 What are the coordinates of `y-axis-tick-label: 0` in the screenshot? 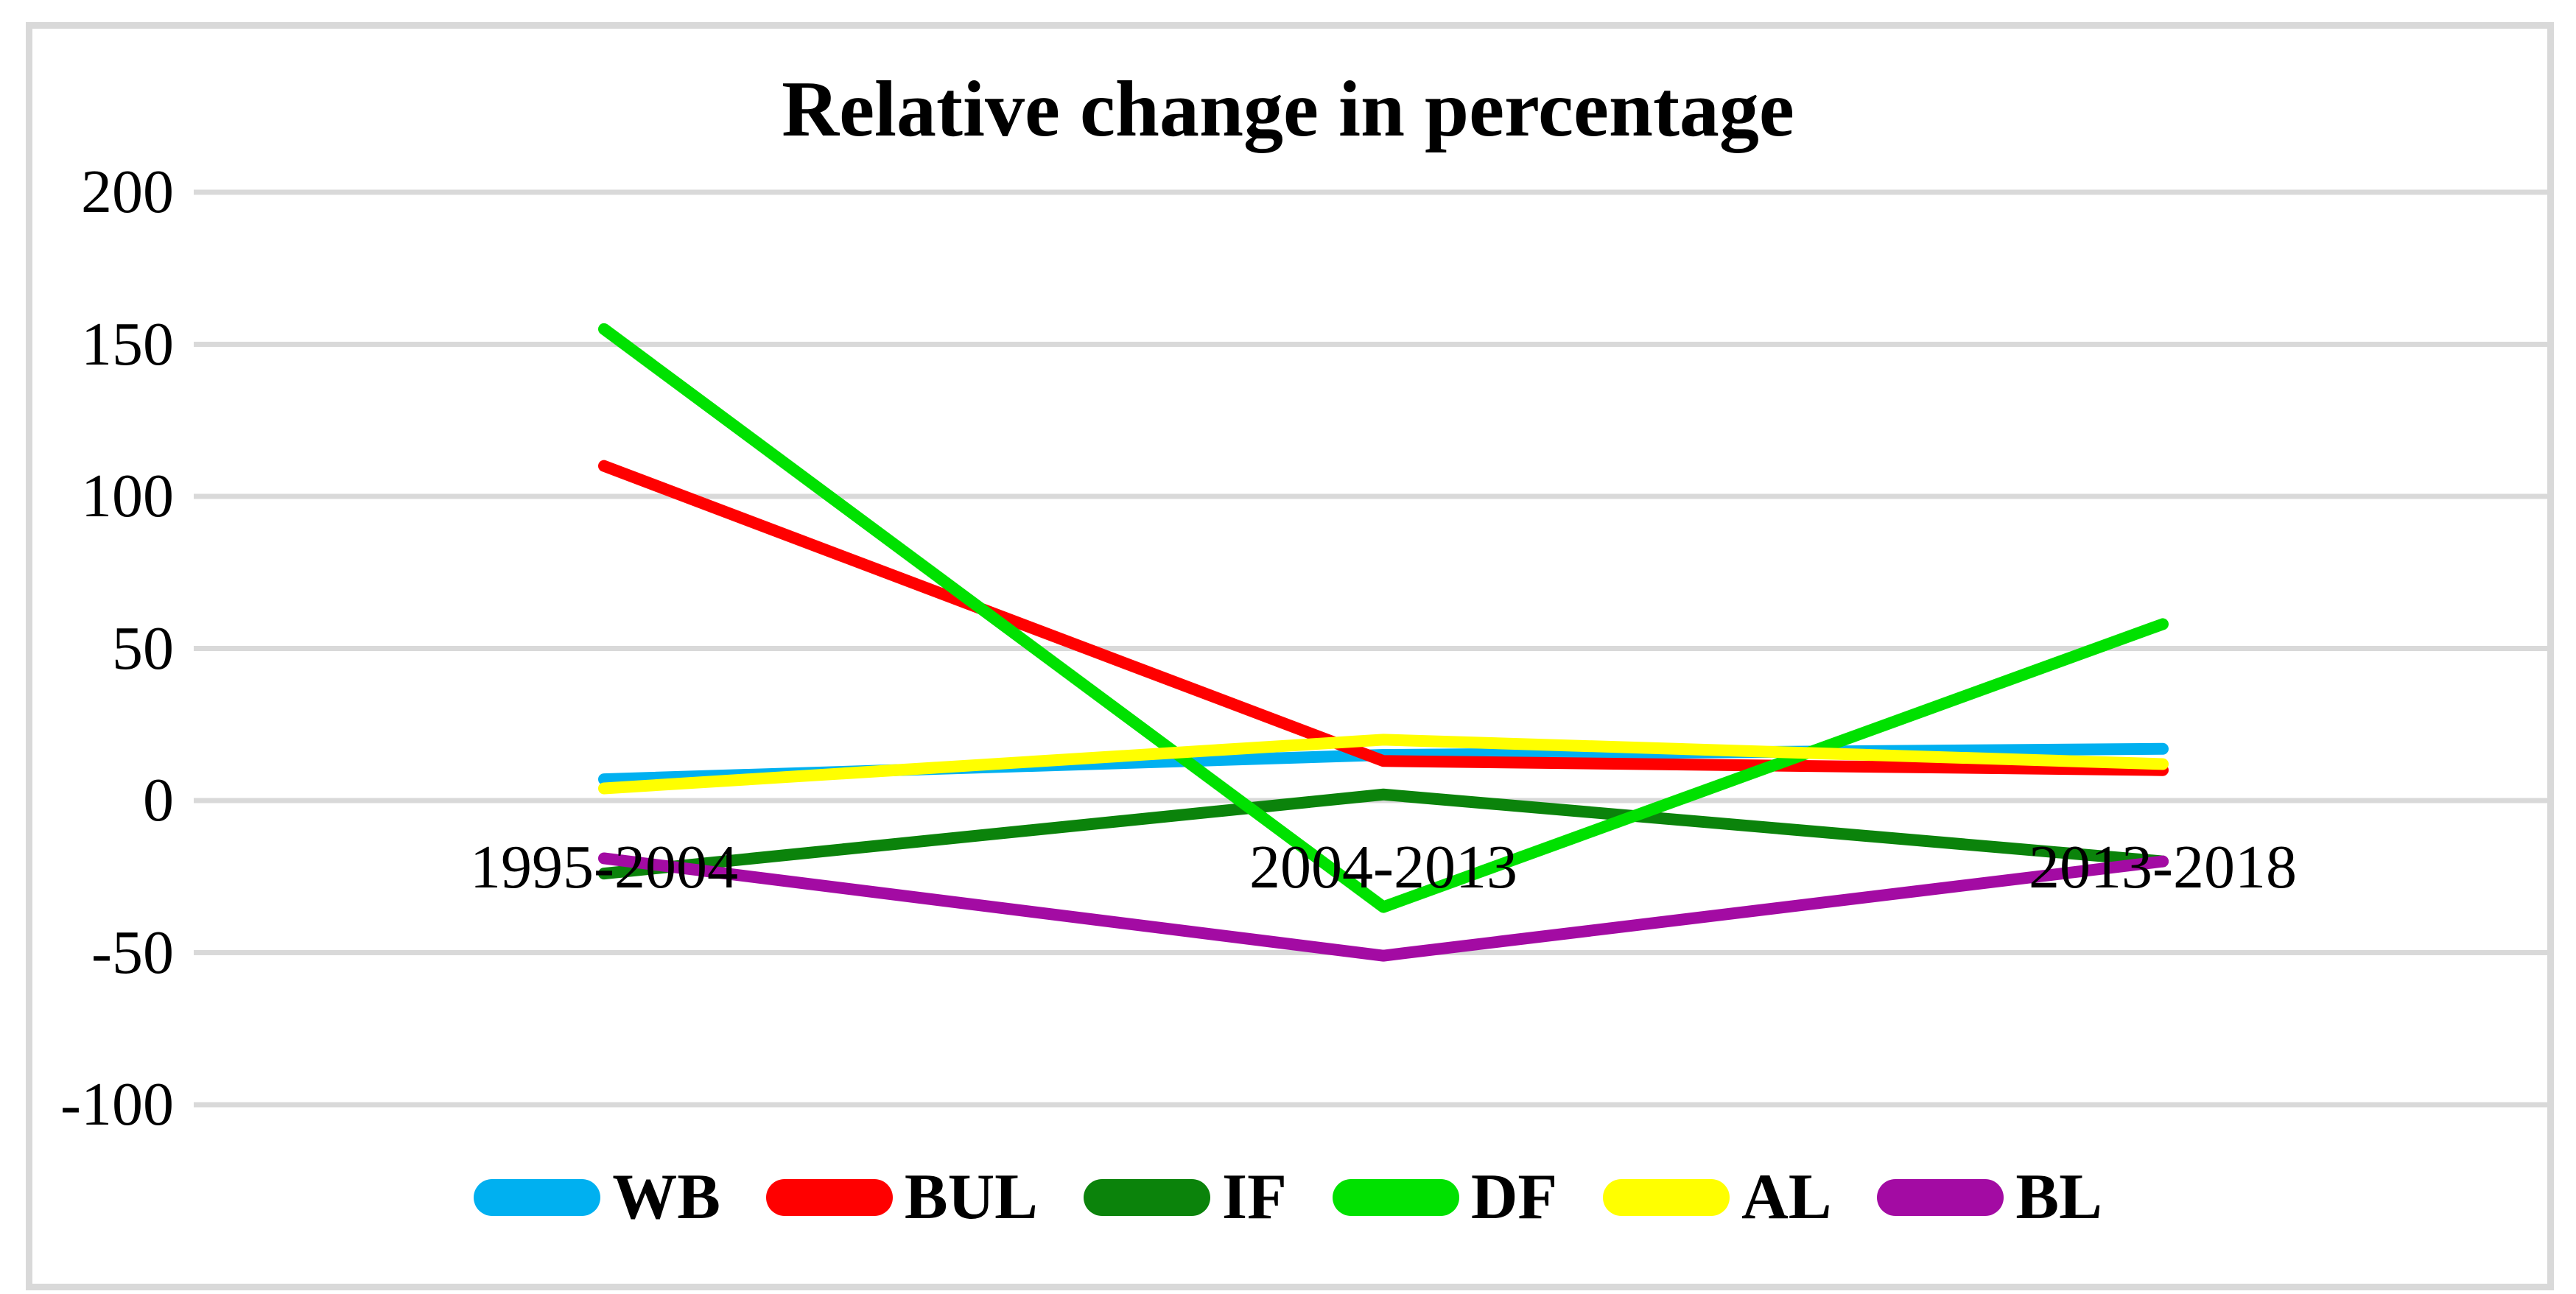 It's located at (158, 800).